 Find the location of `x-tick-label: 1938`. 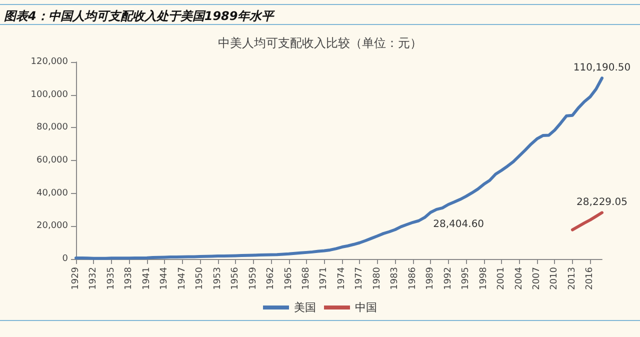

x-tick-label: 1938 is located at coordinates (129, 278).